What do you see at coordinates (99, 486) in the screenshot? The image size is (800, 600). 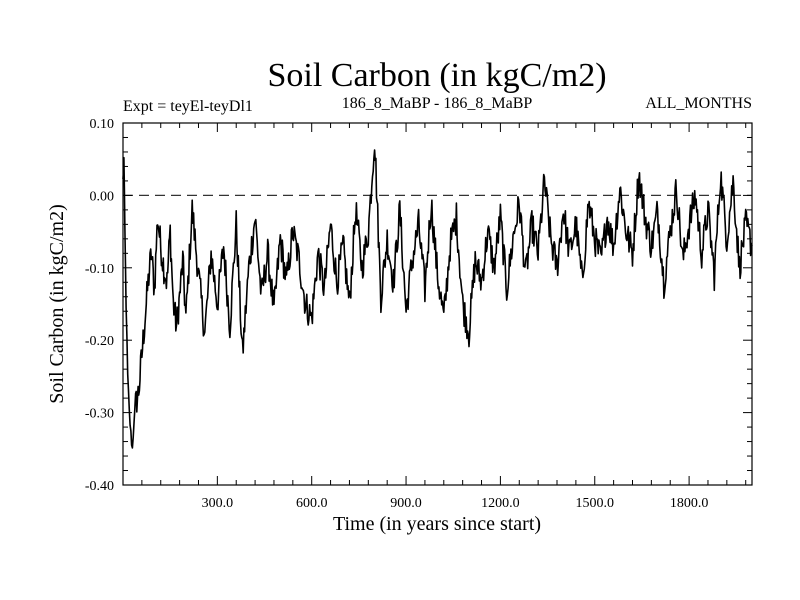 I see `y-tick-label: -0.40` at bounding box center [99, 486].